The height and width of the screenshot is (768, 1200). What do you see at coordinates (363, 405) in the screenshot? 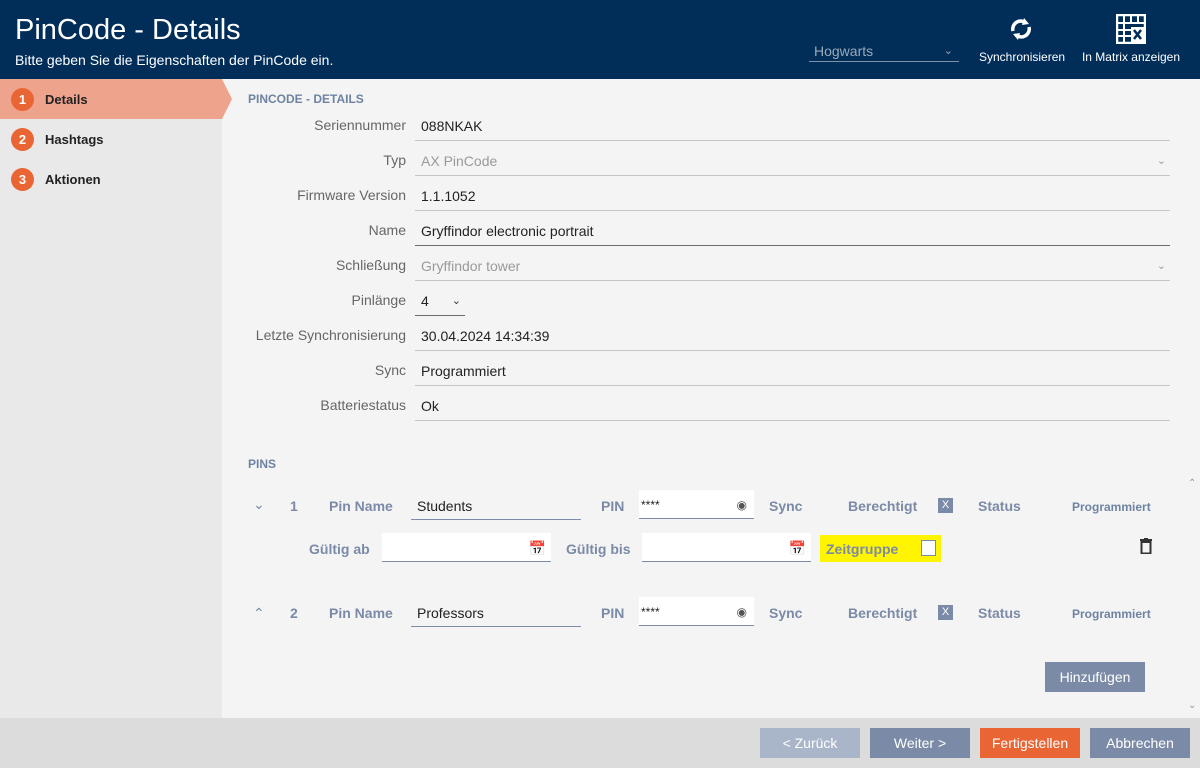
I see `field-label: Batteriestatus` at bounding box center [363, 405].